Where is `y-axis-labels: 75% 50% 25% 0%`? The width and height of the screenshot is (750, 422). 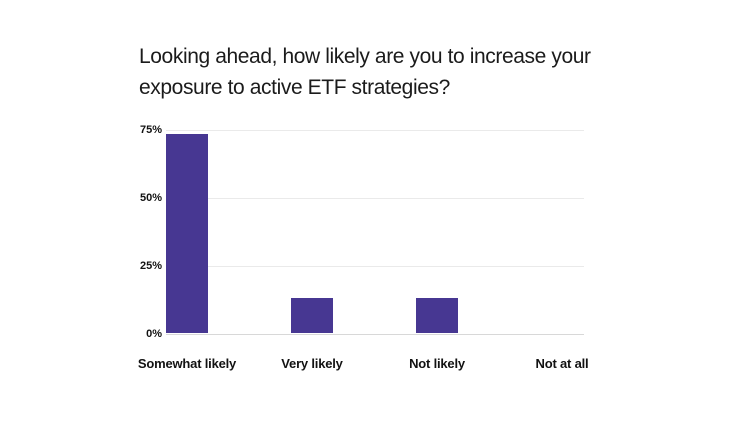 y-axis-labels: 75% 50% 25% 0% is located at coordinates (138, 232).